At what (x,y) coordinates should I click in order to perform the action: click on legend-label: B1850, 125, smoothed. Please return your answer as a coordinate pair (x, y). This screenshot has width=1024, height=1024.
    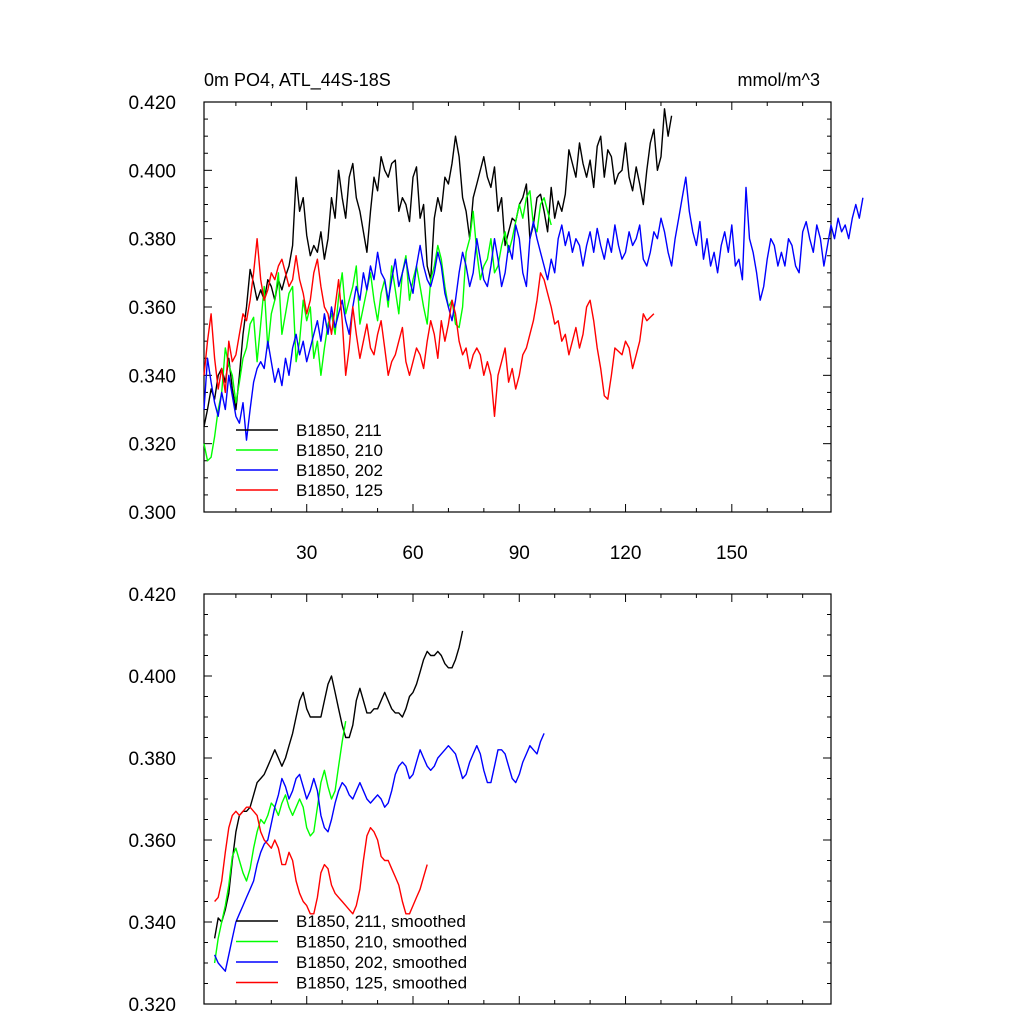
    Looking at the image, I should click on (381, 983).